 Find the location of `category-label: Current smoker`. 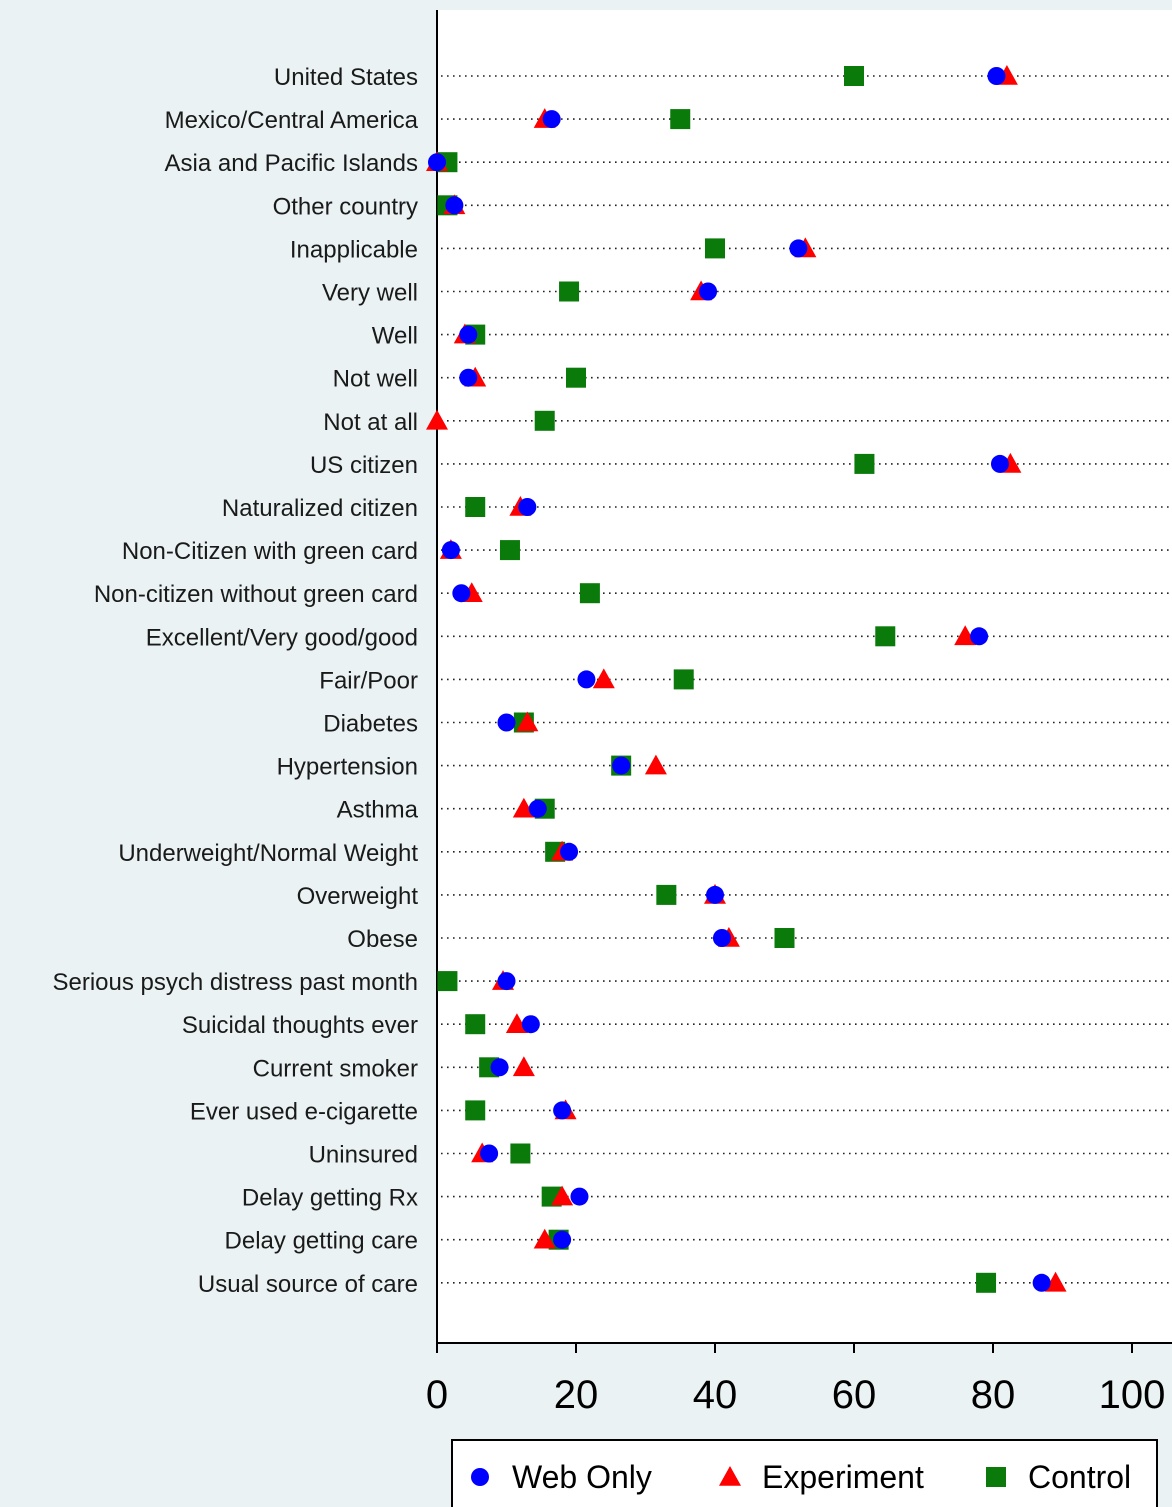

category-label: Current smoker is located at coordinates (335, 1068).